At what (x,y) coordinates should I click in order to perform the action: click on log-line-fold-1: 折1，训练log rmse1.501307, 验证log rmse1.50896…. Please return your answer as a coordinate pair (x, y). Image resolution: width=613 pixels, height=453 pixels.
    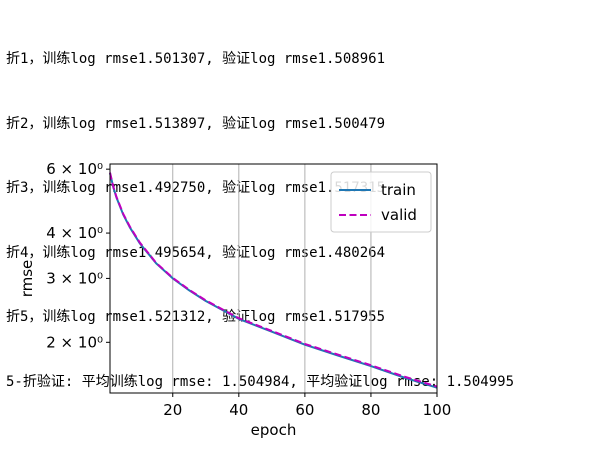
    Looking at the image, I should click on (196, 59).